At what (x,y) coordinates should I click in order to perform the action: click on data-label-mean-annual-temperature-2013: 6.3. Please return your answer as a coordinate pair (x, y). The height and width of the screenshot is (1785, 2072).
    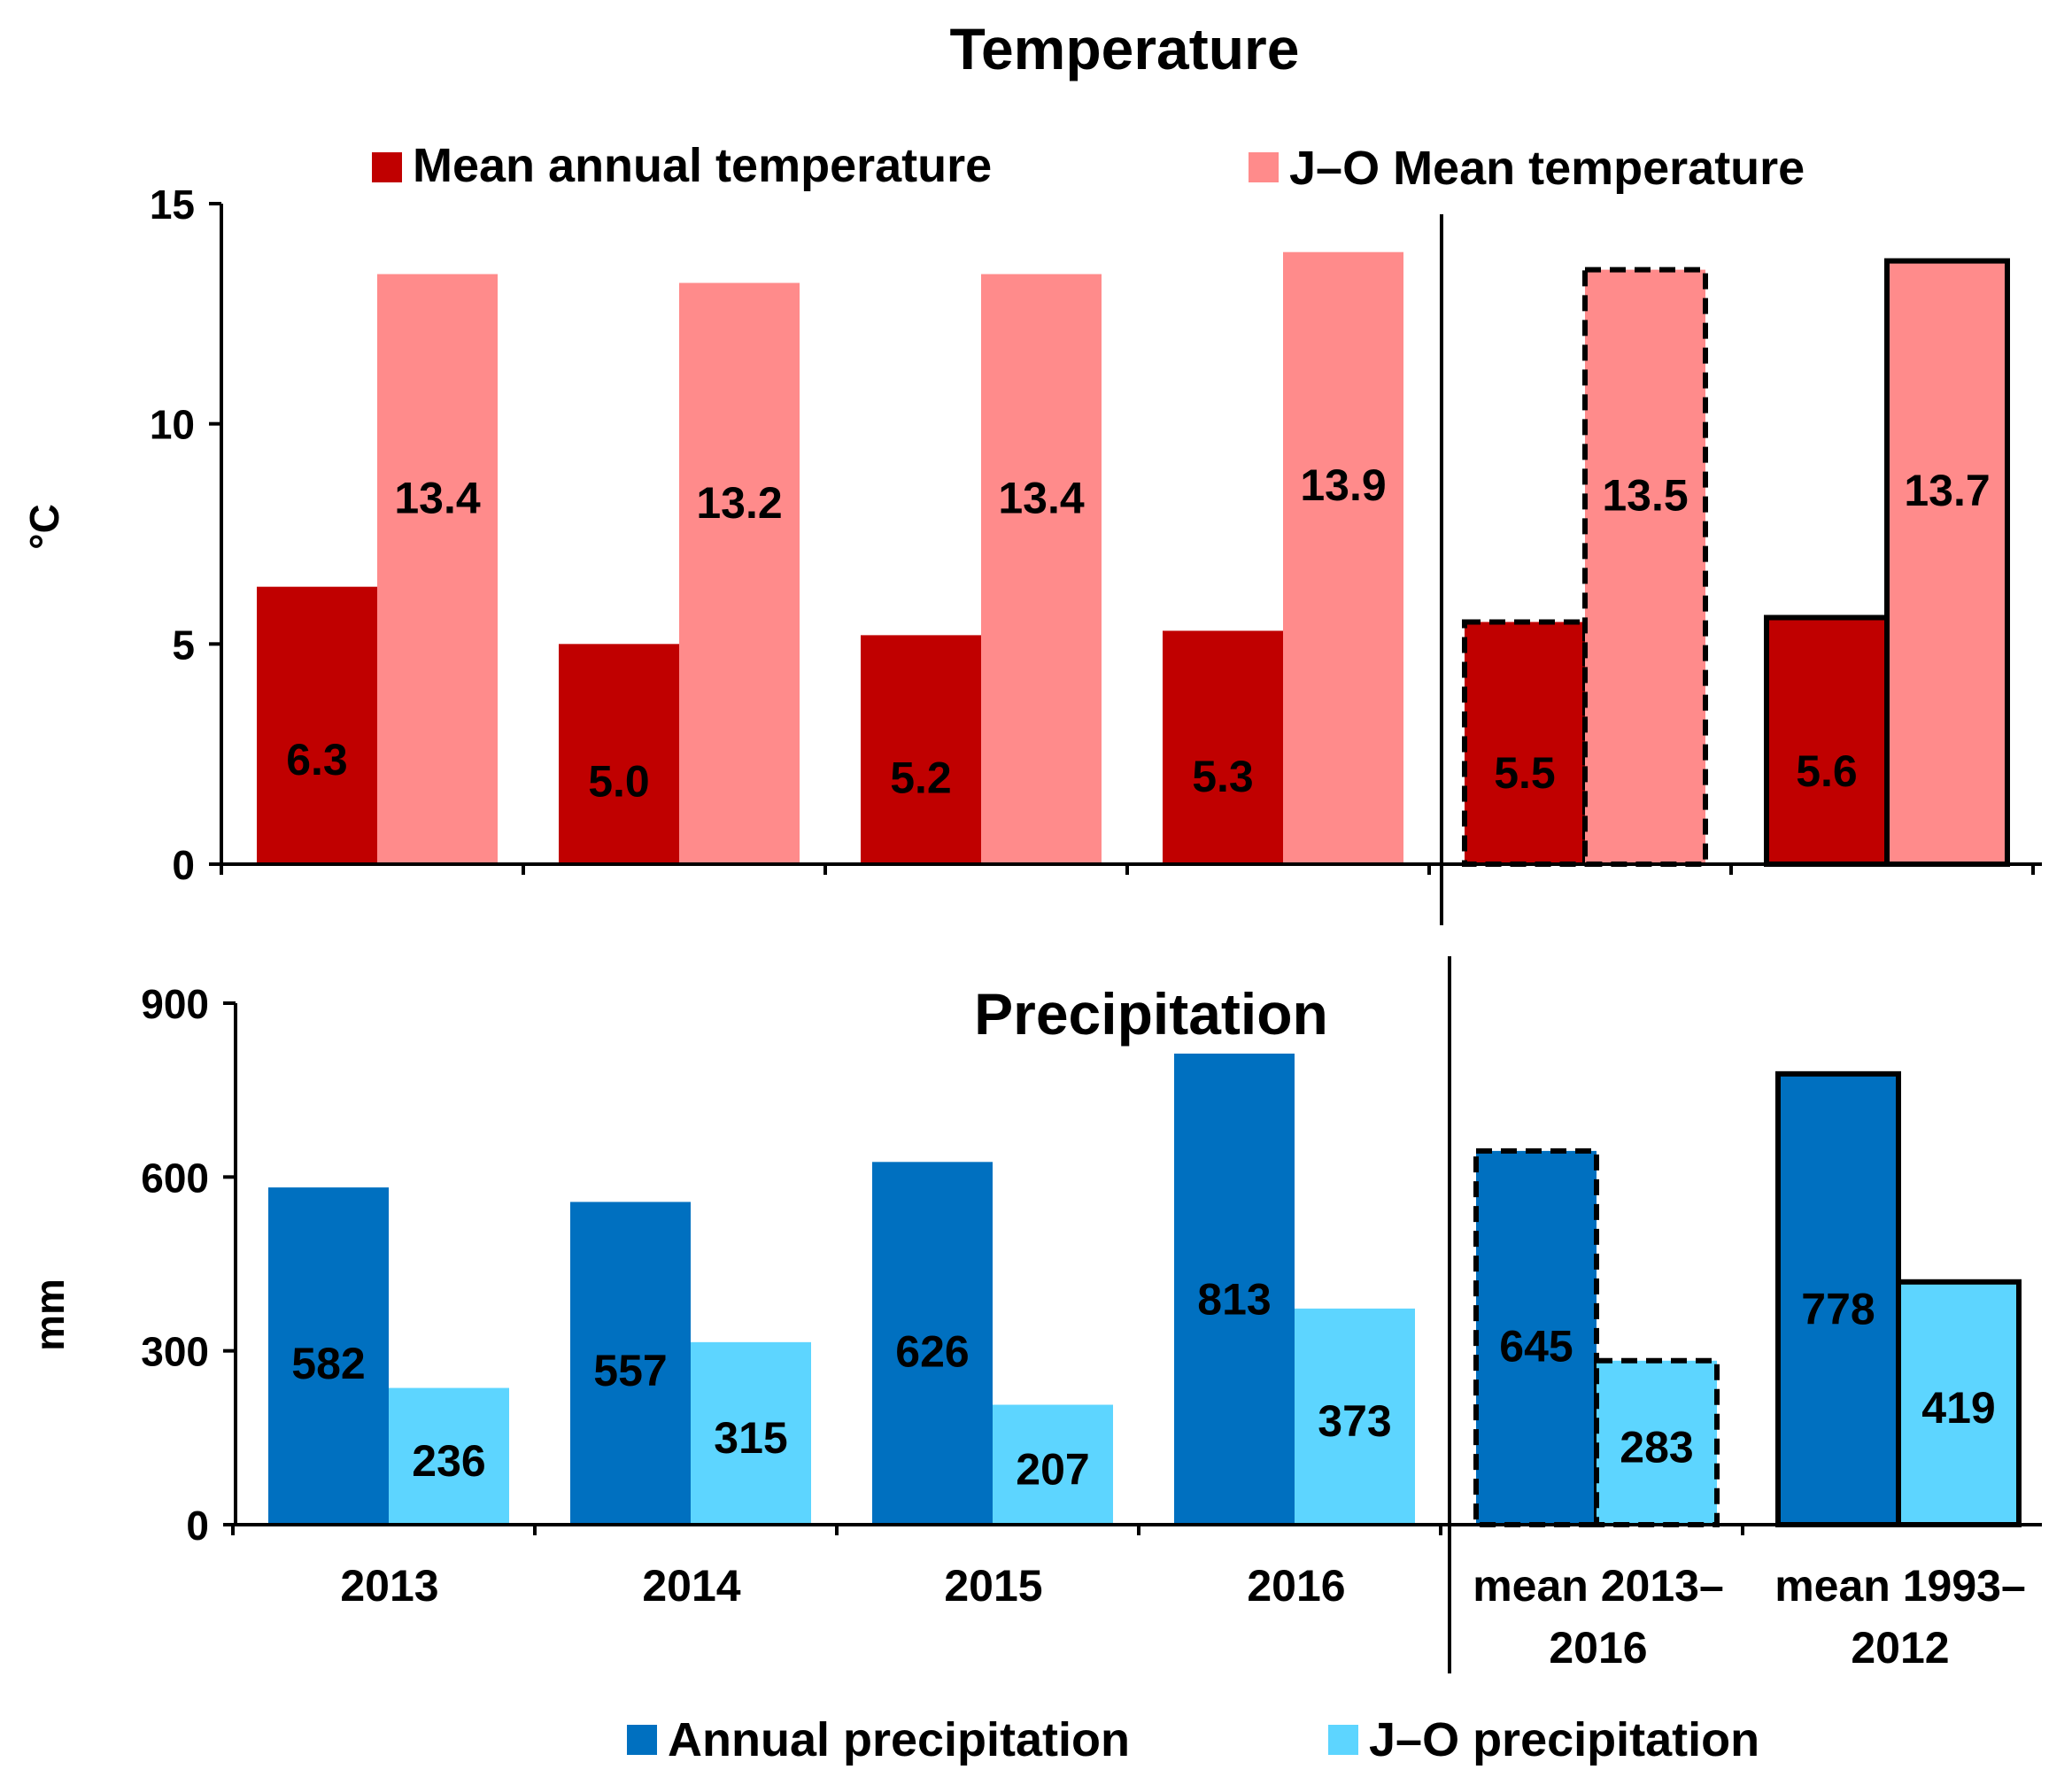
    Looking at the image, I should click on (317, 759).